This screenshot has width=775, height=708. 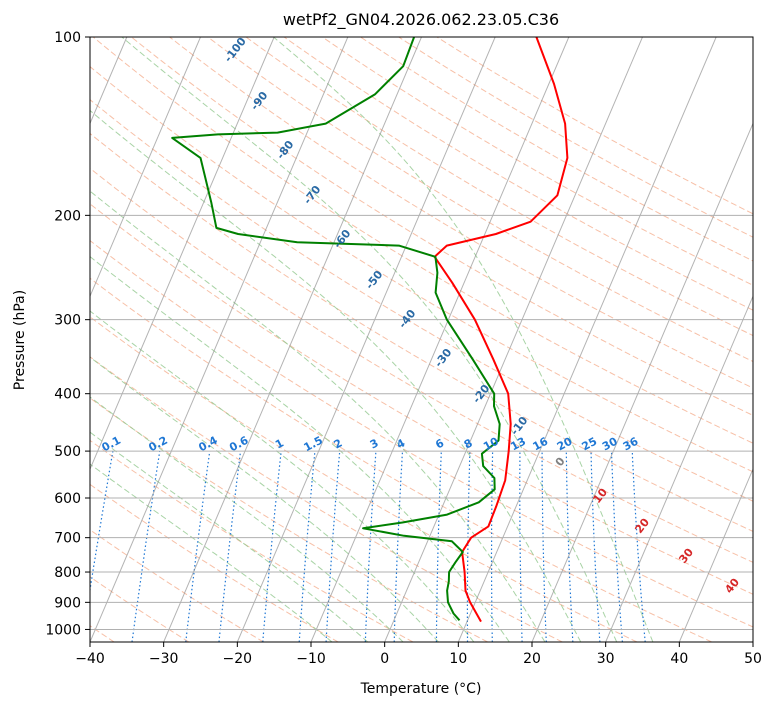 I want to click on y-axis-ticks: 100 200 300 400 500 600 700 800 900 1000, so click(x=67, y=334).